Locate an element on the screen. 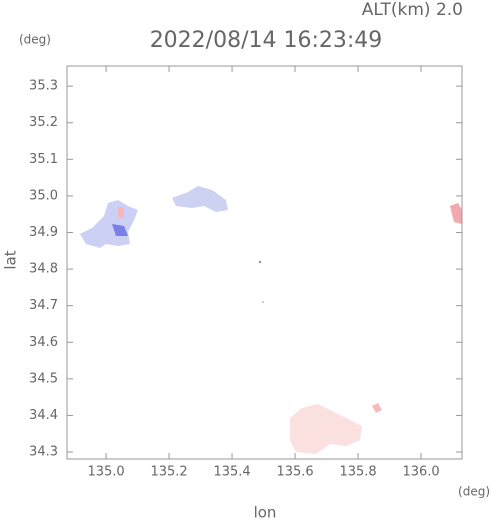  x-tick-label: 135.4 is located at coordinates (231, 472).